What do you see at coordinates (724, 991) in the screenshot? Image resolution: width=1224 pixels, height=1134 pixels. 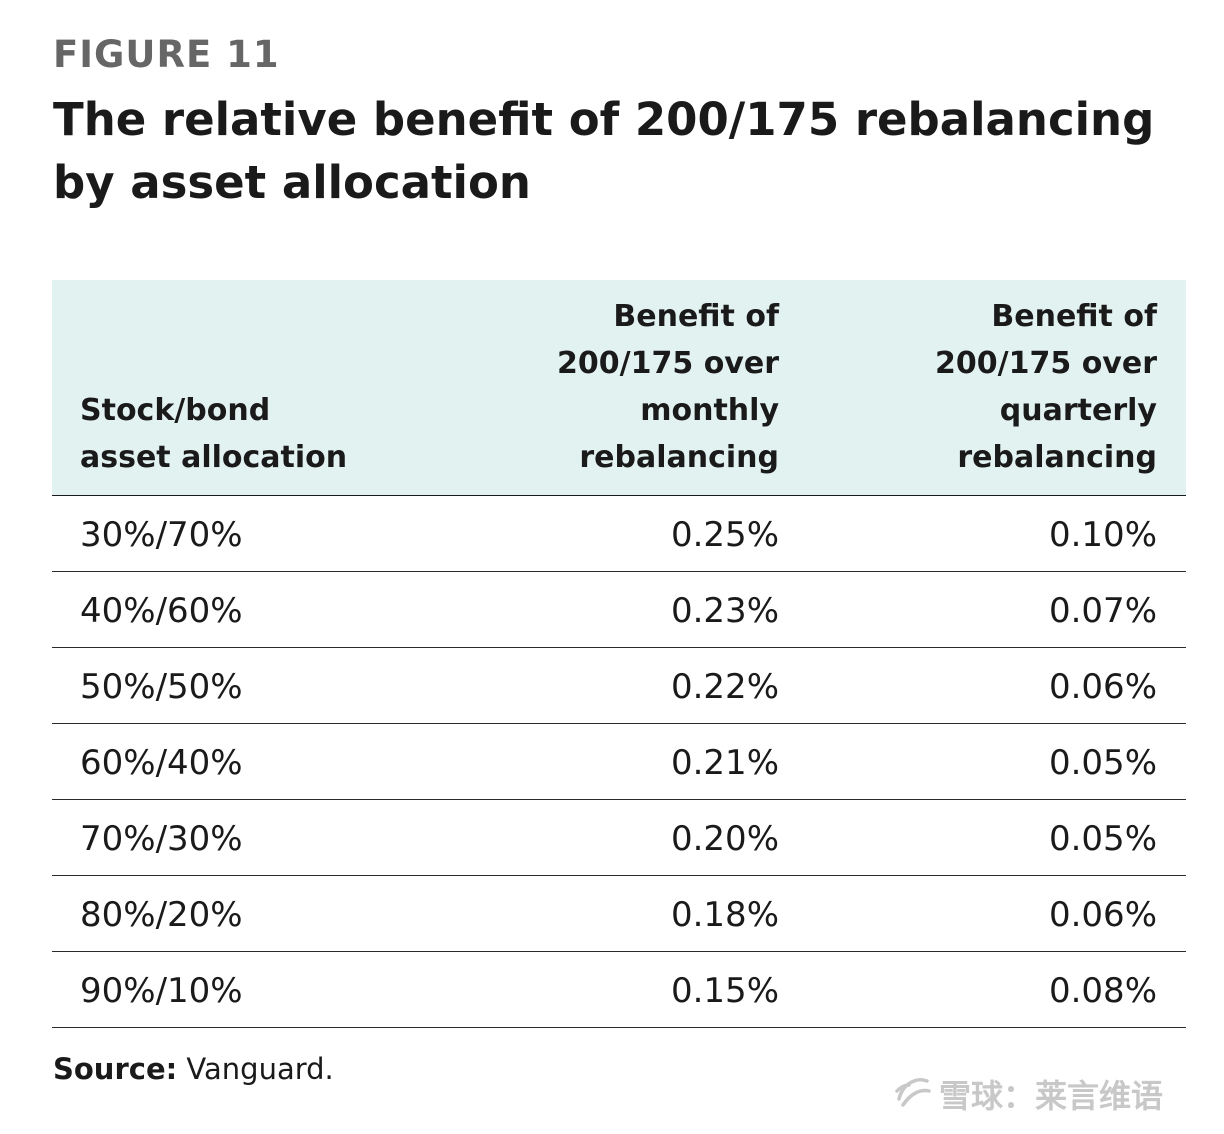 I see `cell-monthly-benefit: 0.15%` at bounding box center [724, 991].